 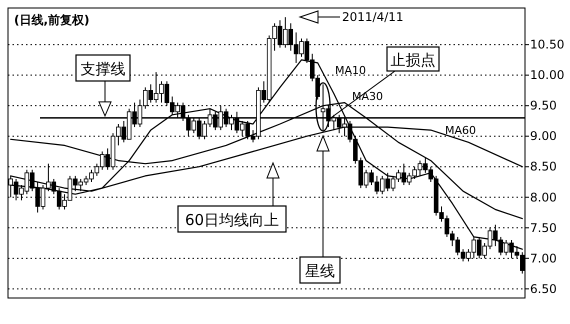 What do you see at coordinates (350, 70) in the screenshot?
I see `series-label: MA10` at bounding box center [350, 70].